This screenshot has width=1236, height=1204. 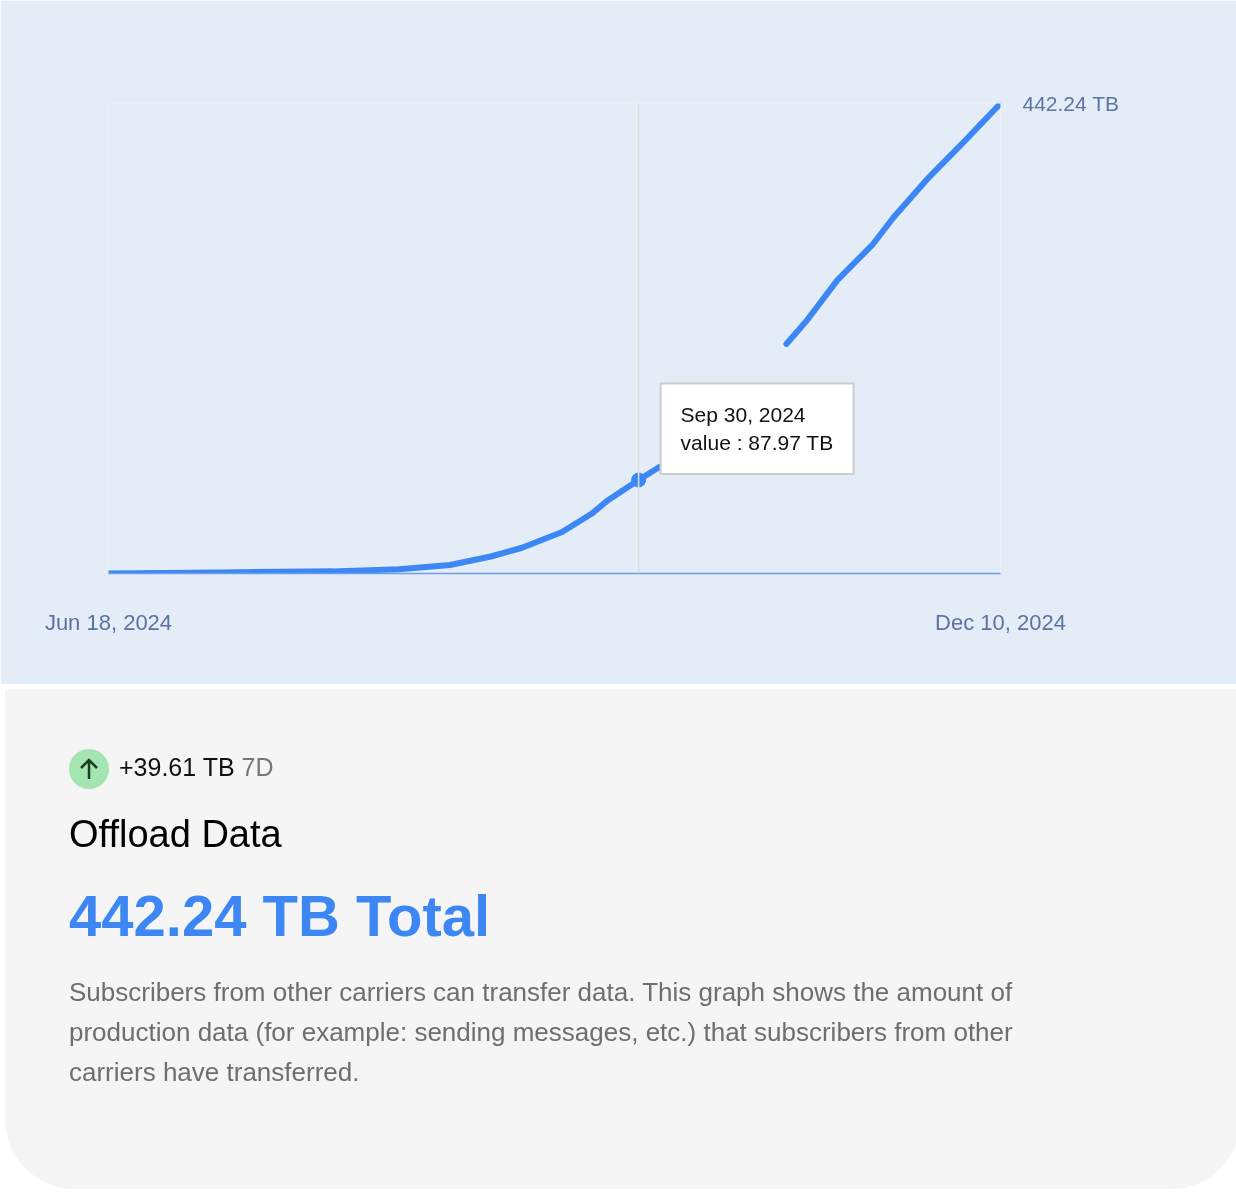 What do you see at coordinates (541, 1033) in the screenshot?
I see `text: Subscribers from other carriers can transfer data. This graph shows the amount of production data (for example: sending messages, etc.) that subscribers from other carriers have transferred.` at bounding box center [541, 1033].